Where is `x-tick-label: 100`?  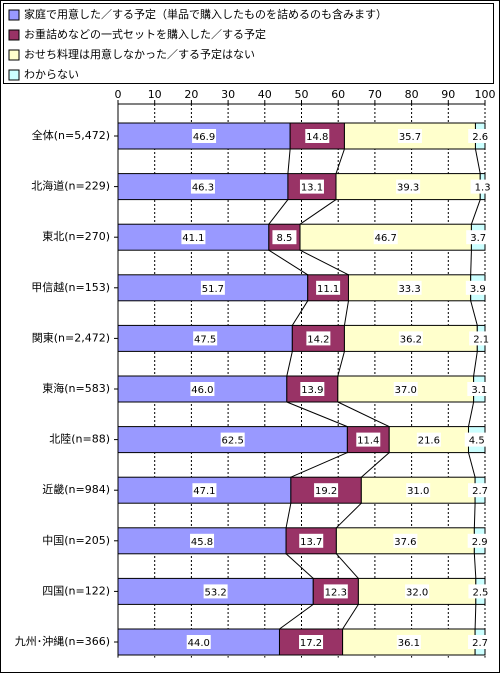
x-tick-label: 100 is located at coordinates (485, 94).